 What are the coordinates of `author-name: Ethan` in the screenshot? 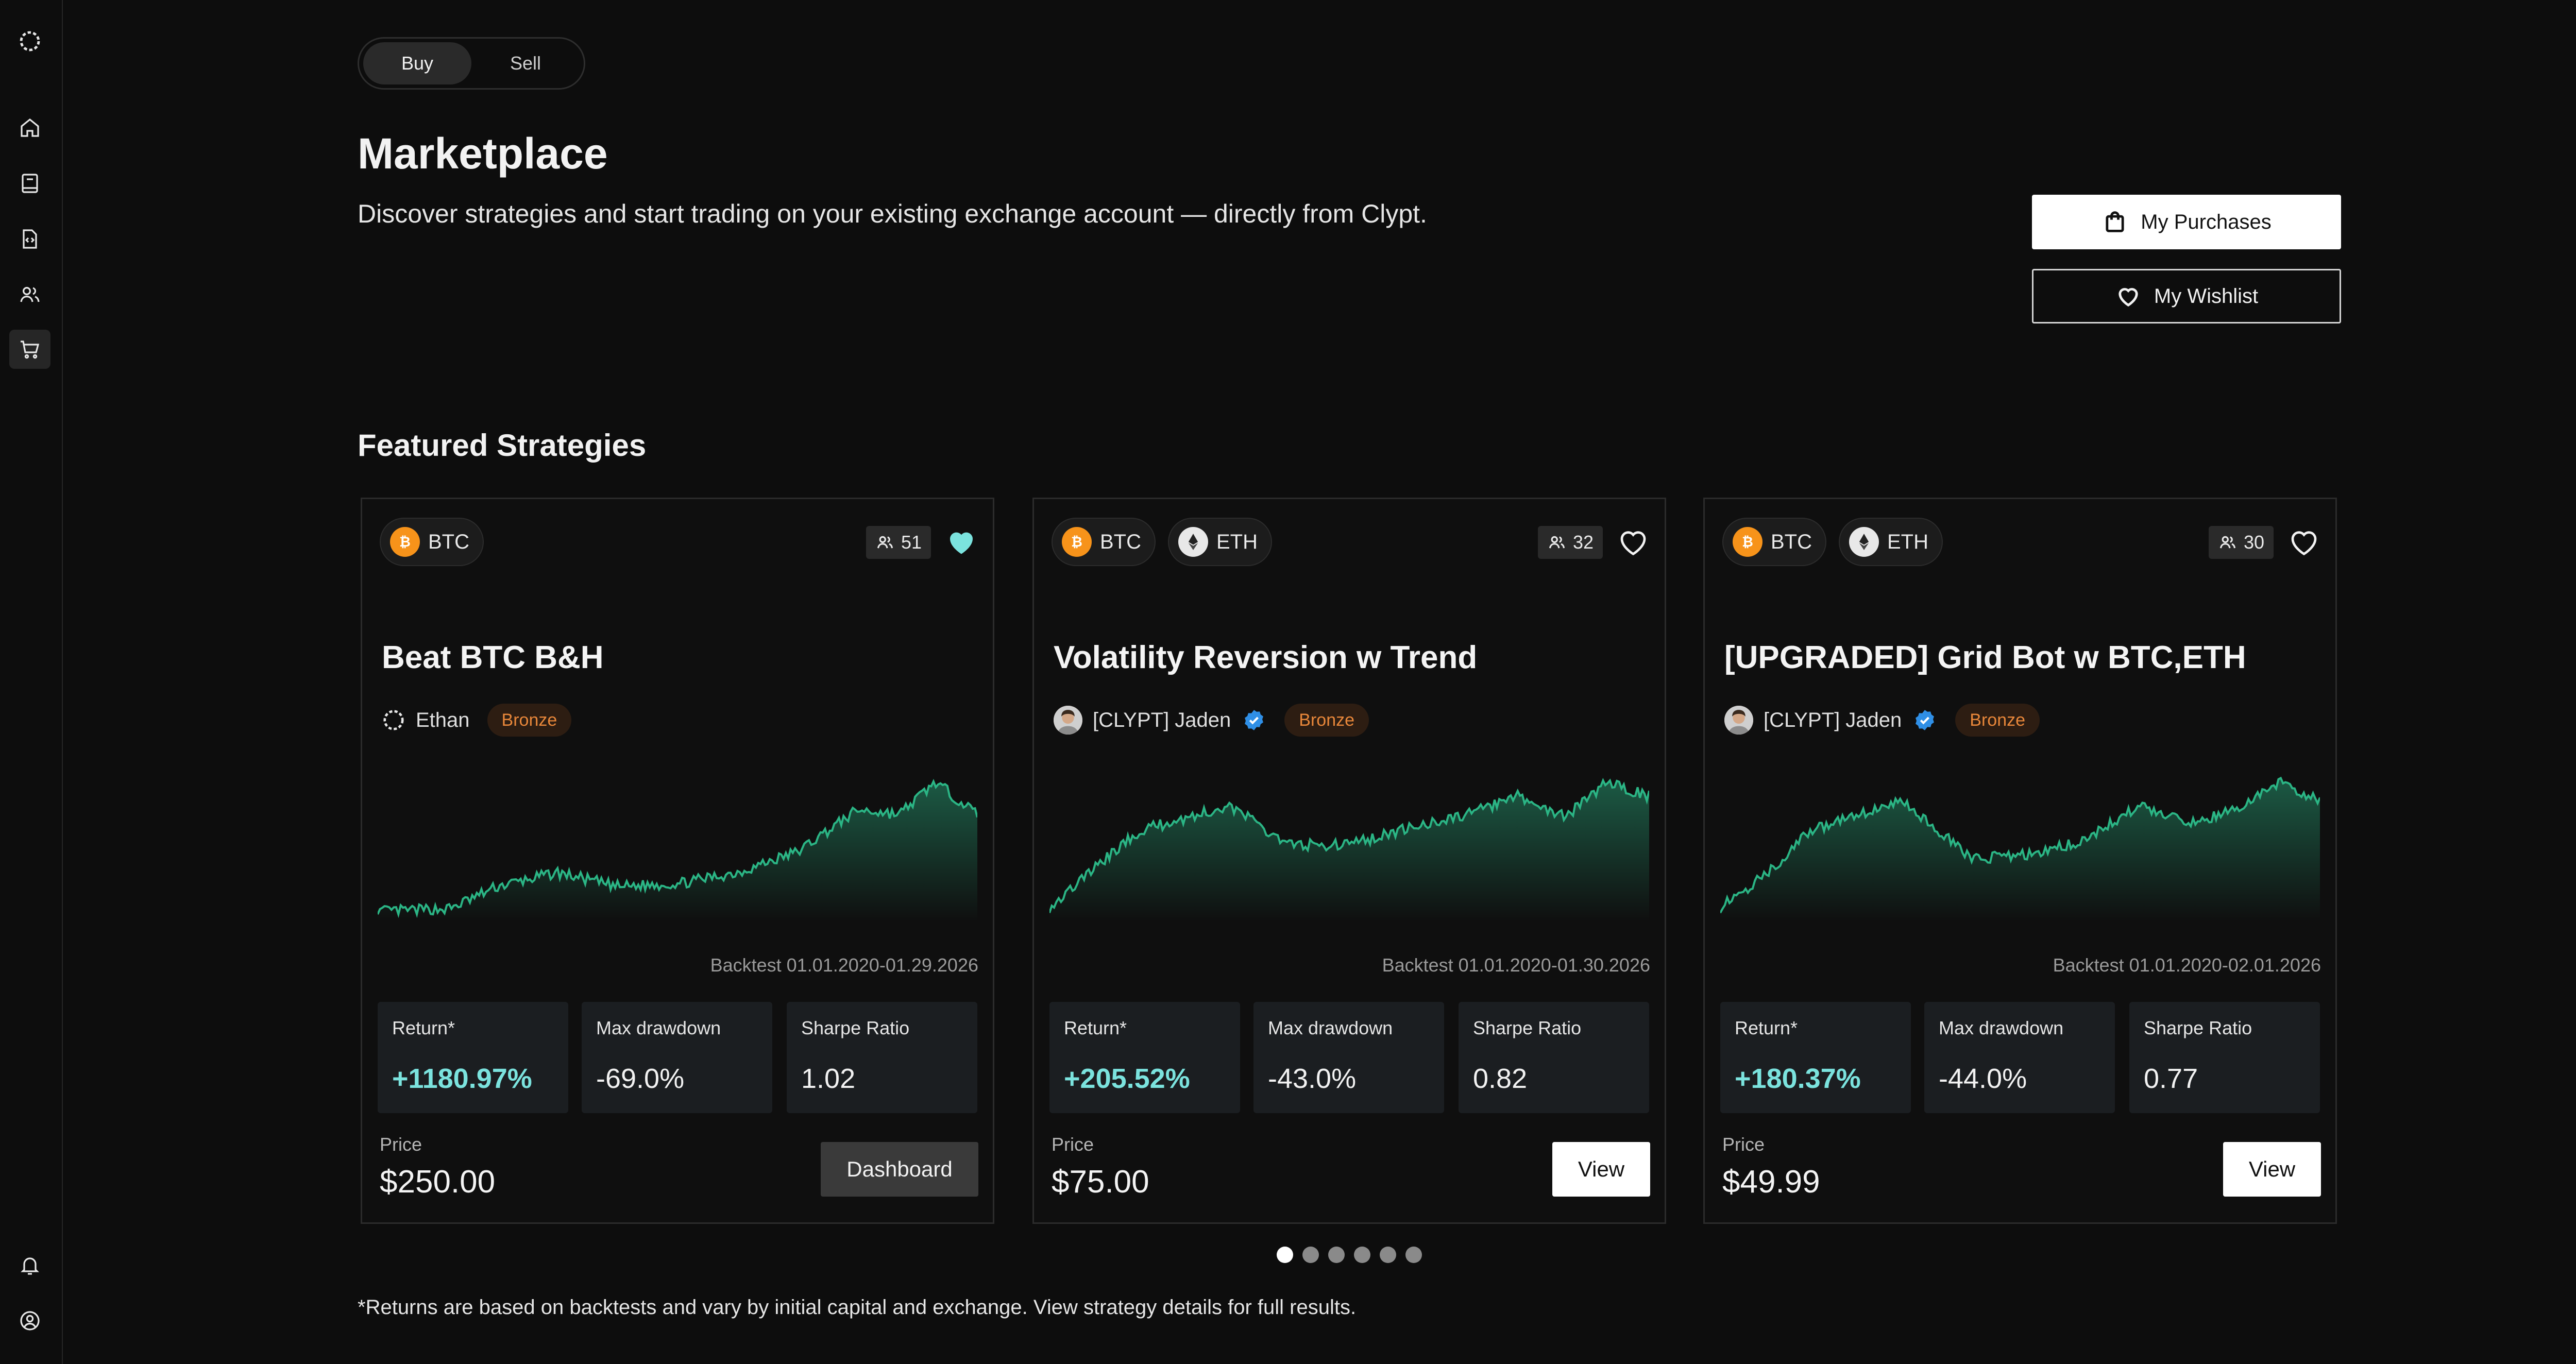 It's located at (443, 719).